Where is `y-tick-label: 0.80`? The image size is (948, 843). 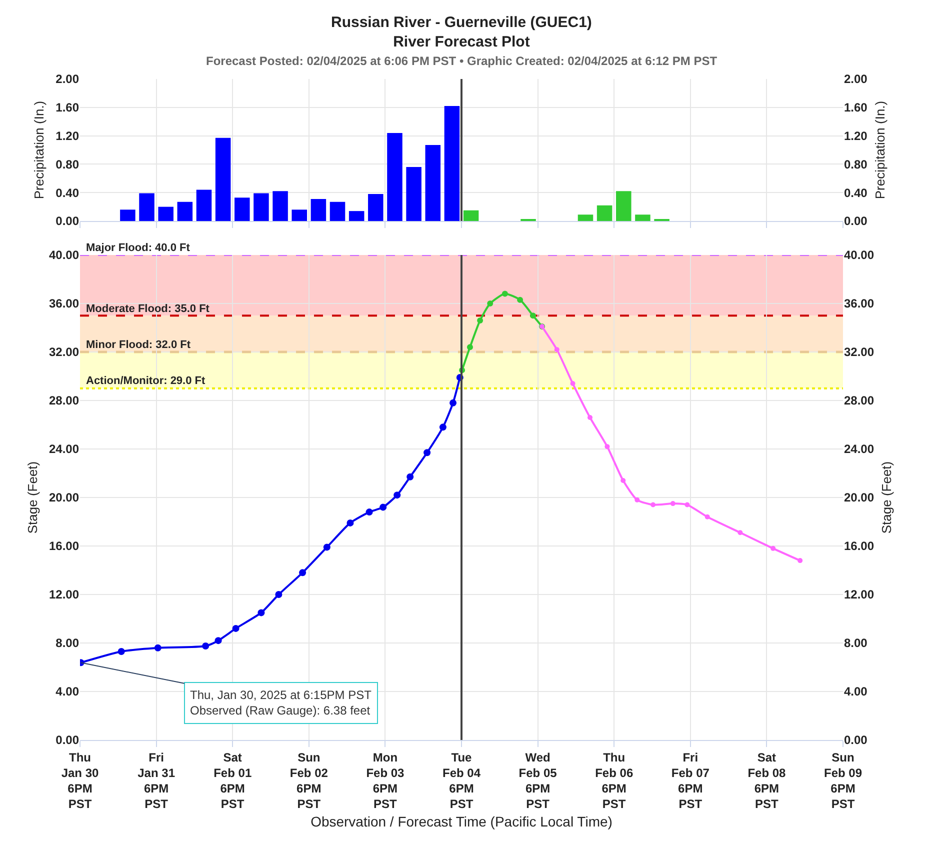 y-tick-label: 0.80 is located at coordinates (68, 164).